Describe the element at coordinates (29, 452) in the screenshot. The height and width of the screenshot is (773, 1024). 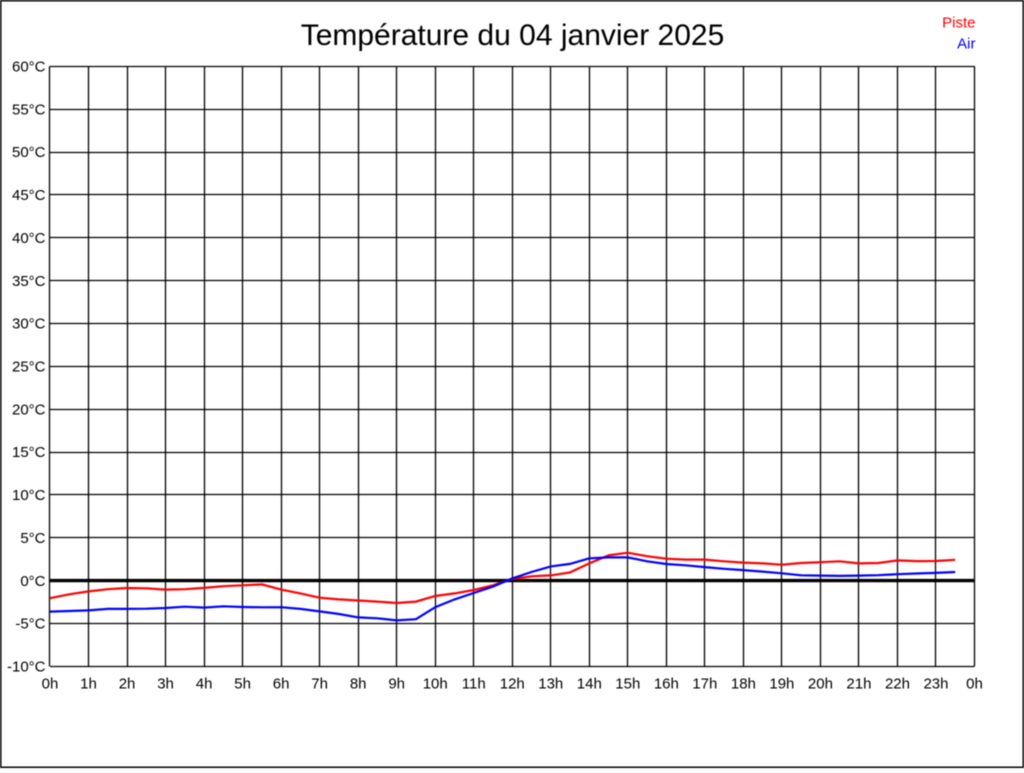
I see `svg-text: 15°C` at that location.